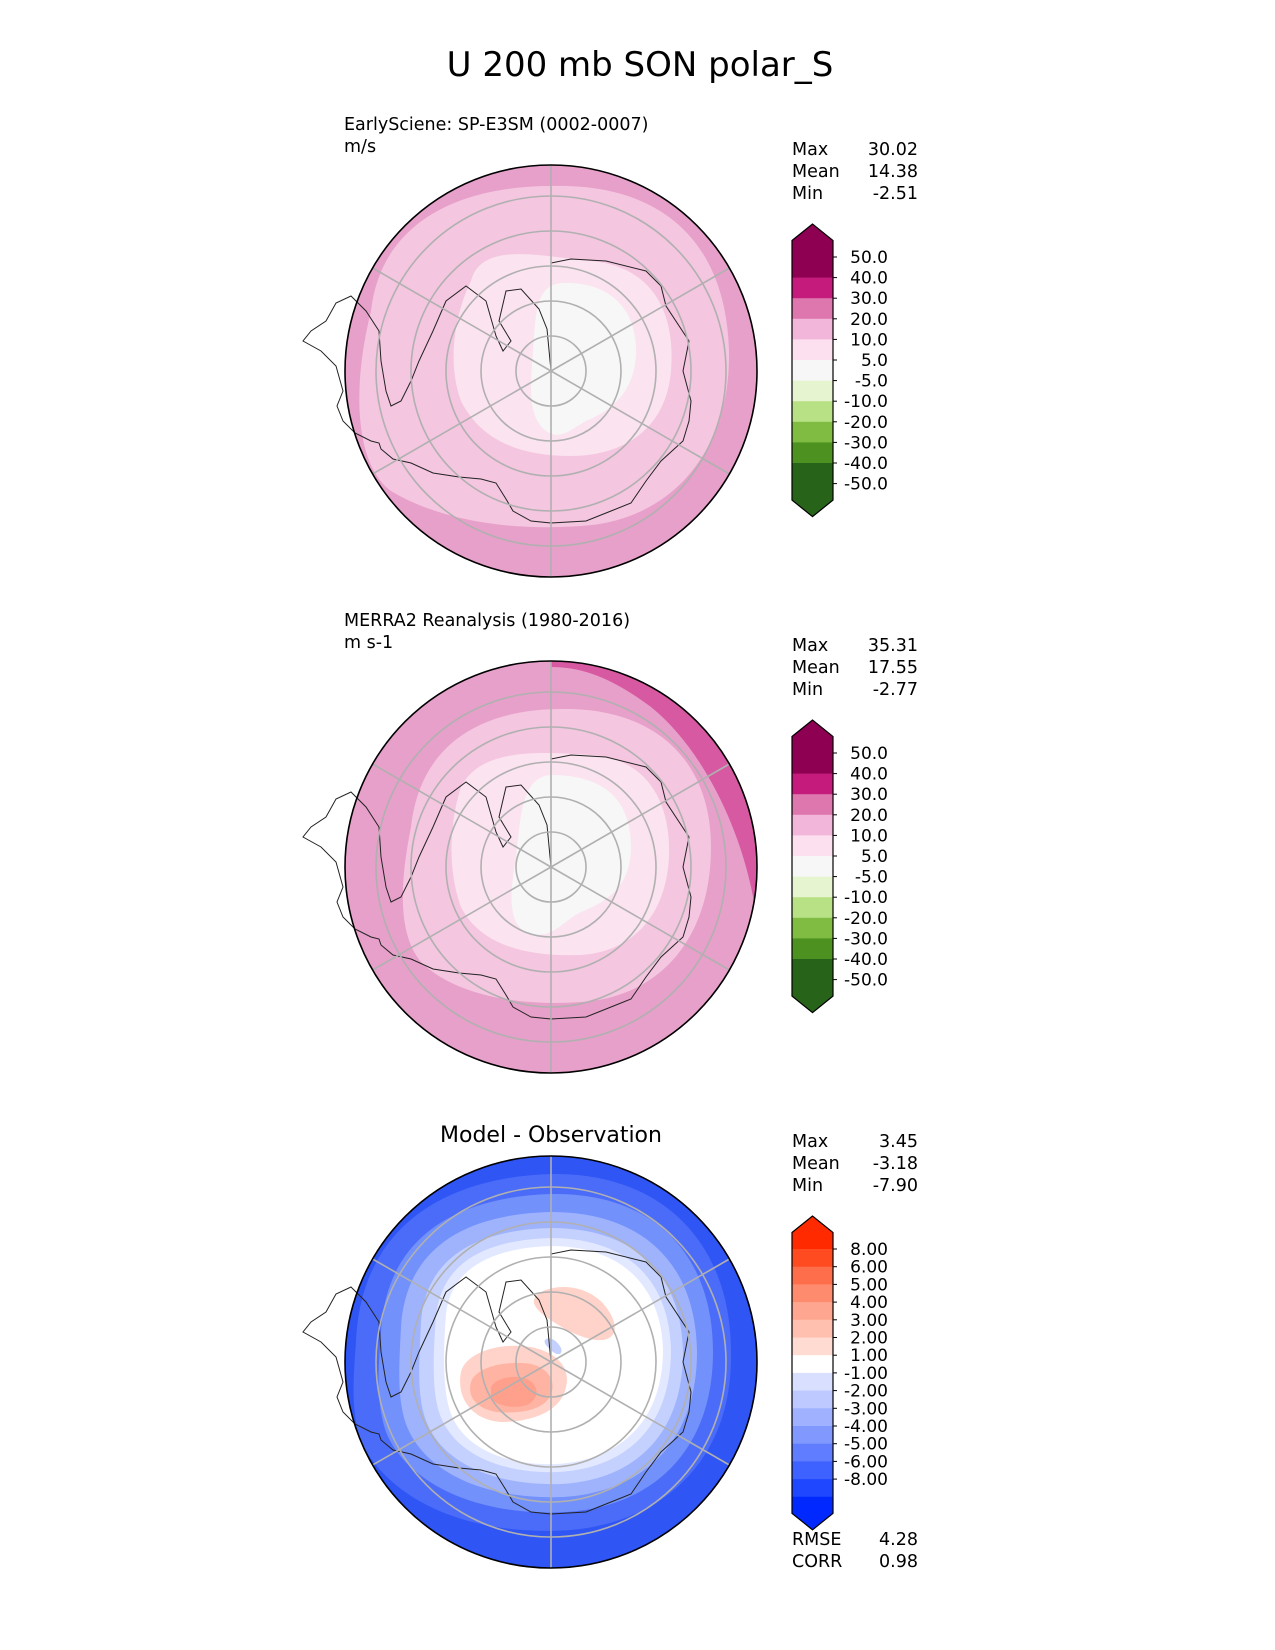  I want to click on colorbar-label-3: 4.00, so click(869, 1303).